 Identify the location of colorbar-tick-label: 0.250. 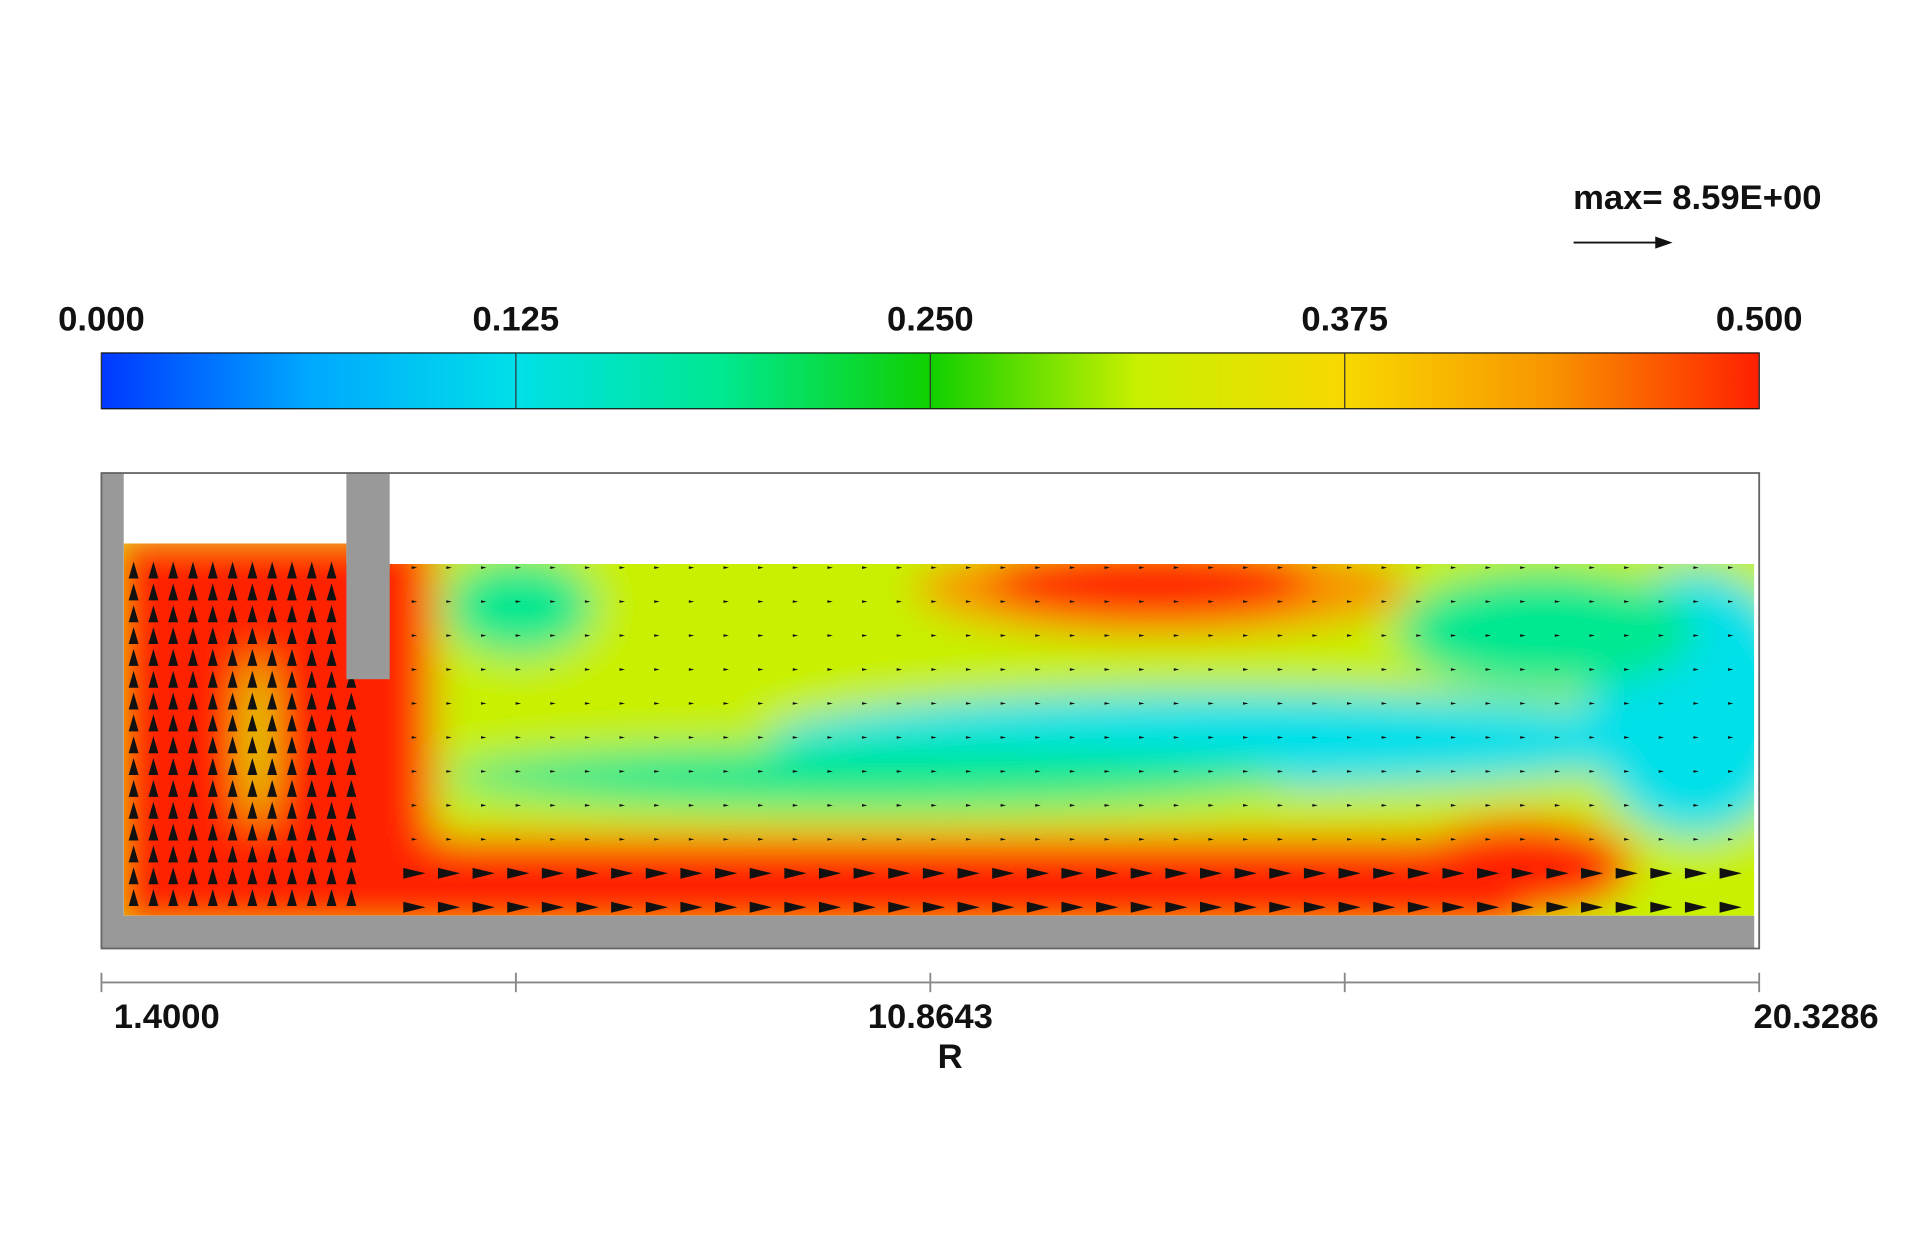
(930, 320).